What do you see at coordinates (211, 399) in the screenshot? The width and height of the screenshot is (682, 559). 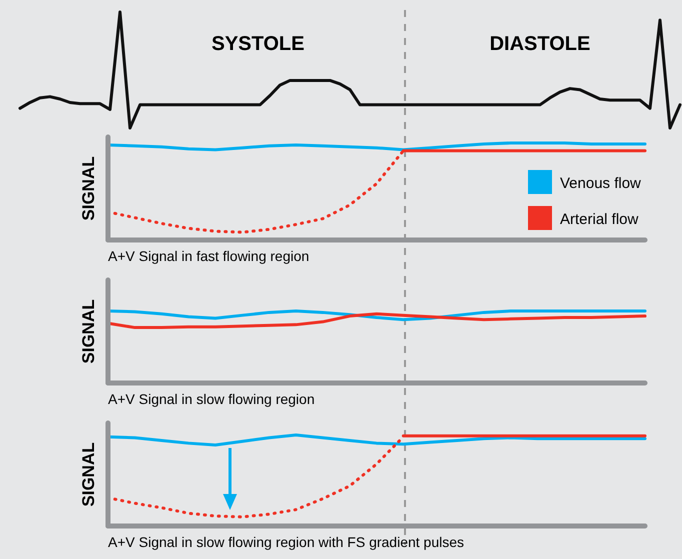 I see `x-axis-title: A+V Signal in slow flowing region` at bounding box center [211, 399].